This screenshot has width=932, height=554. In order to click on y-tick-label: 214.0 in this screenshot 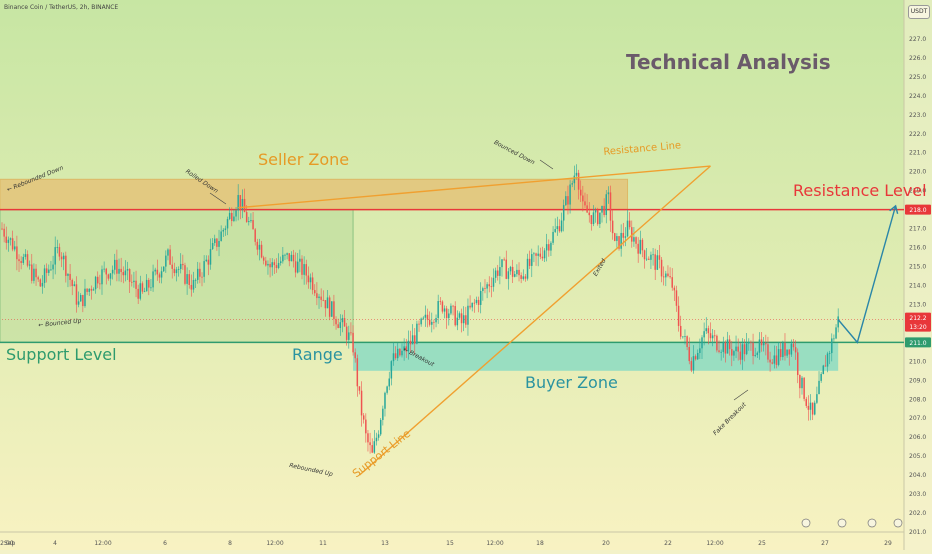, I will do `click(917, 285)`.